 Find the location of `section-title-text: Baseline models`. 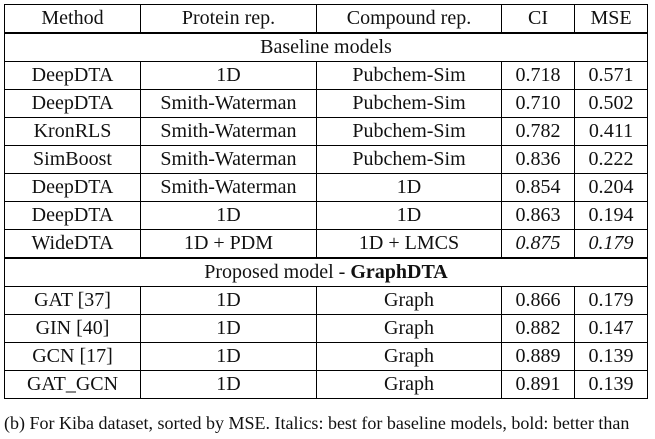

section-title-text: Baseline models is located at coordinates (326, 47).